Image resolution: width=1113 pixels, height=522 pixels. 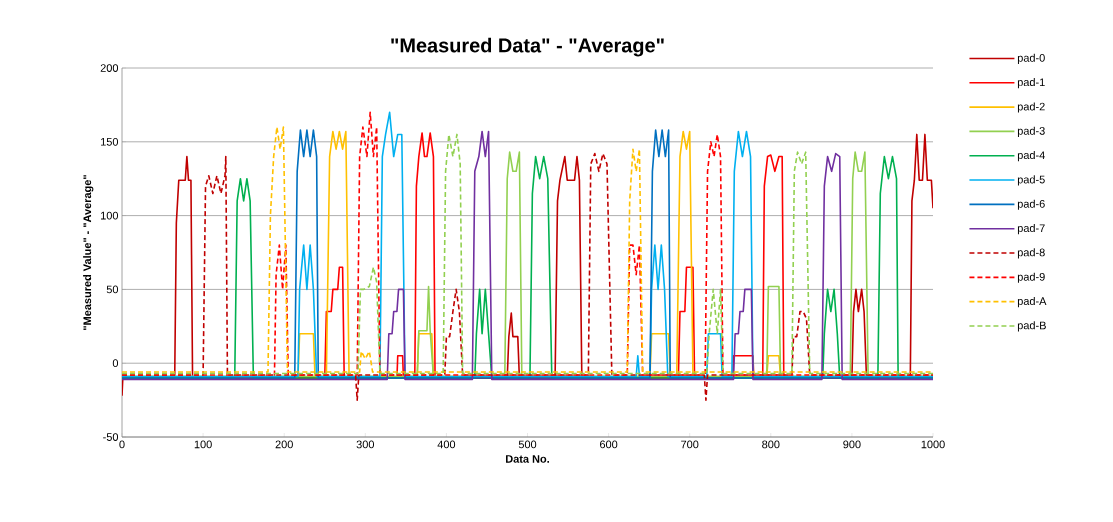 What do you see at coordinates (122, 444) in the screenshot?
I see `x-tick-label: 0` at bounding box center [122, 444].